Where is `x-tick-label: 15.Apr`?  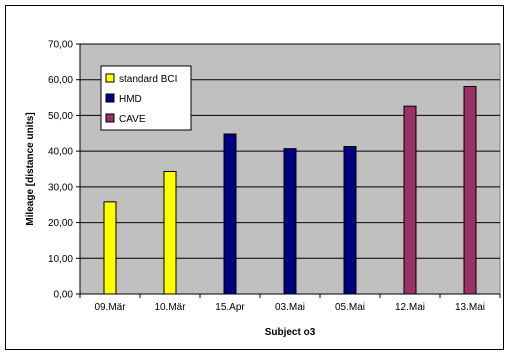
x-tick-label: 15.Apr is located at coordinates (230, 307).